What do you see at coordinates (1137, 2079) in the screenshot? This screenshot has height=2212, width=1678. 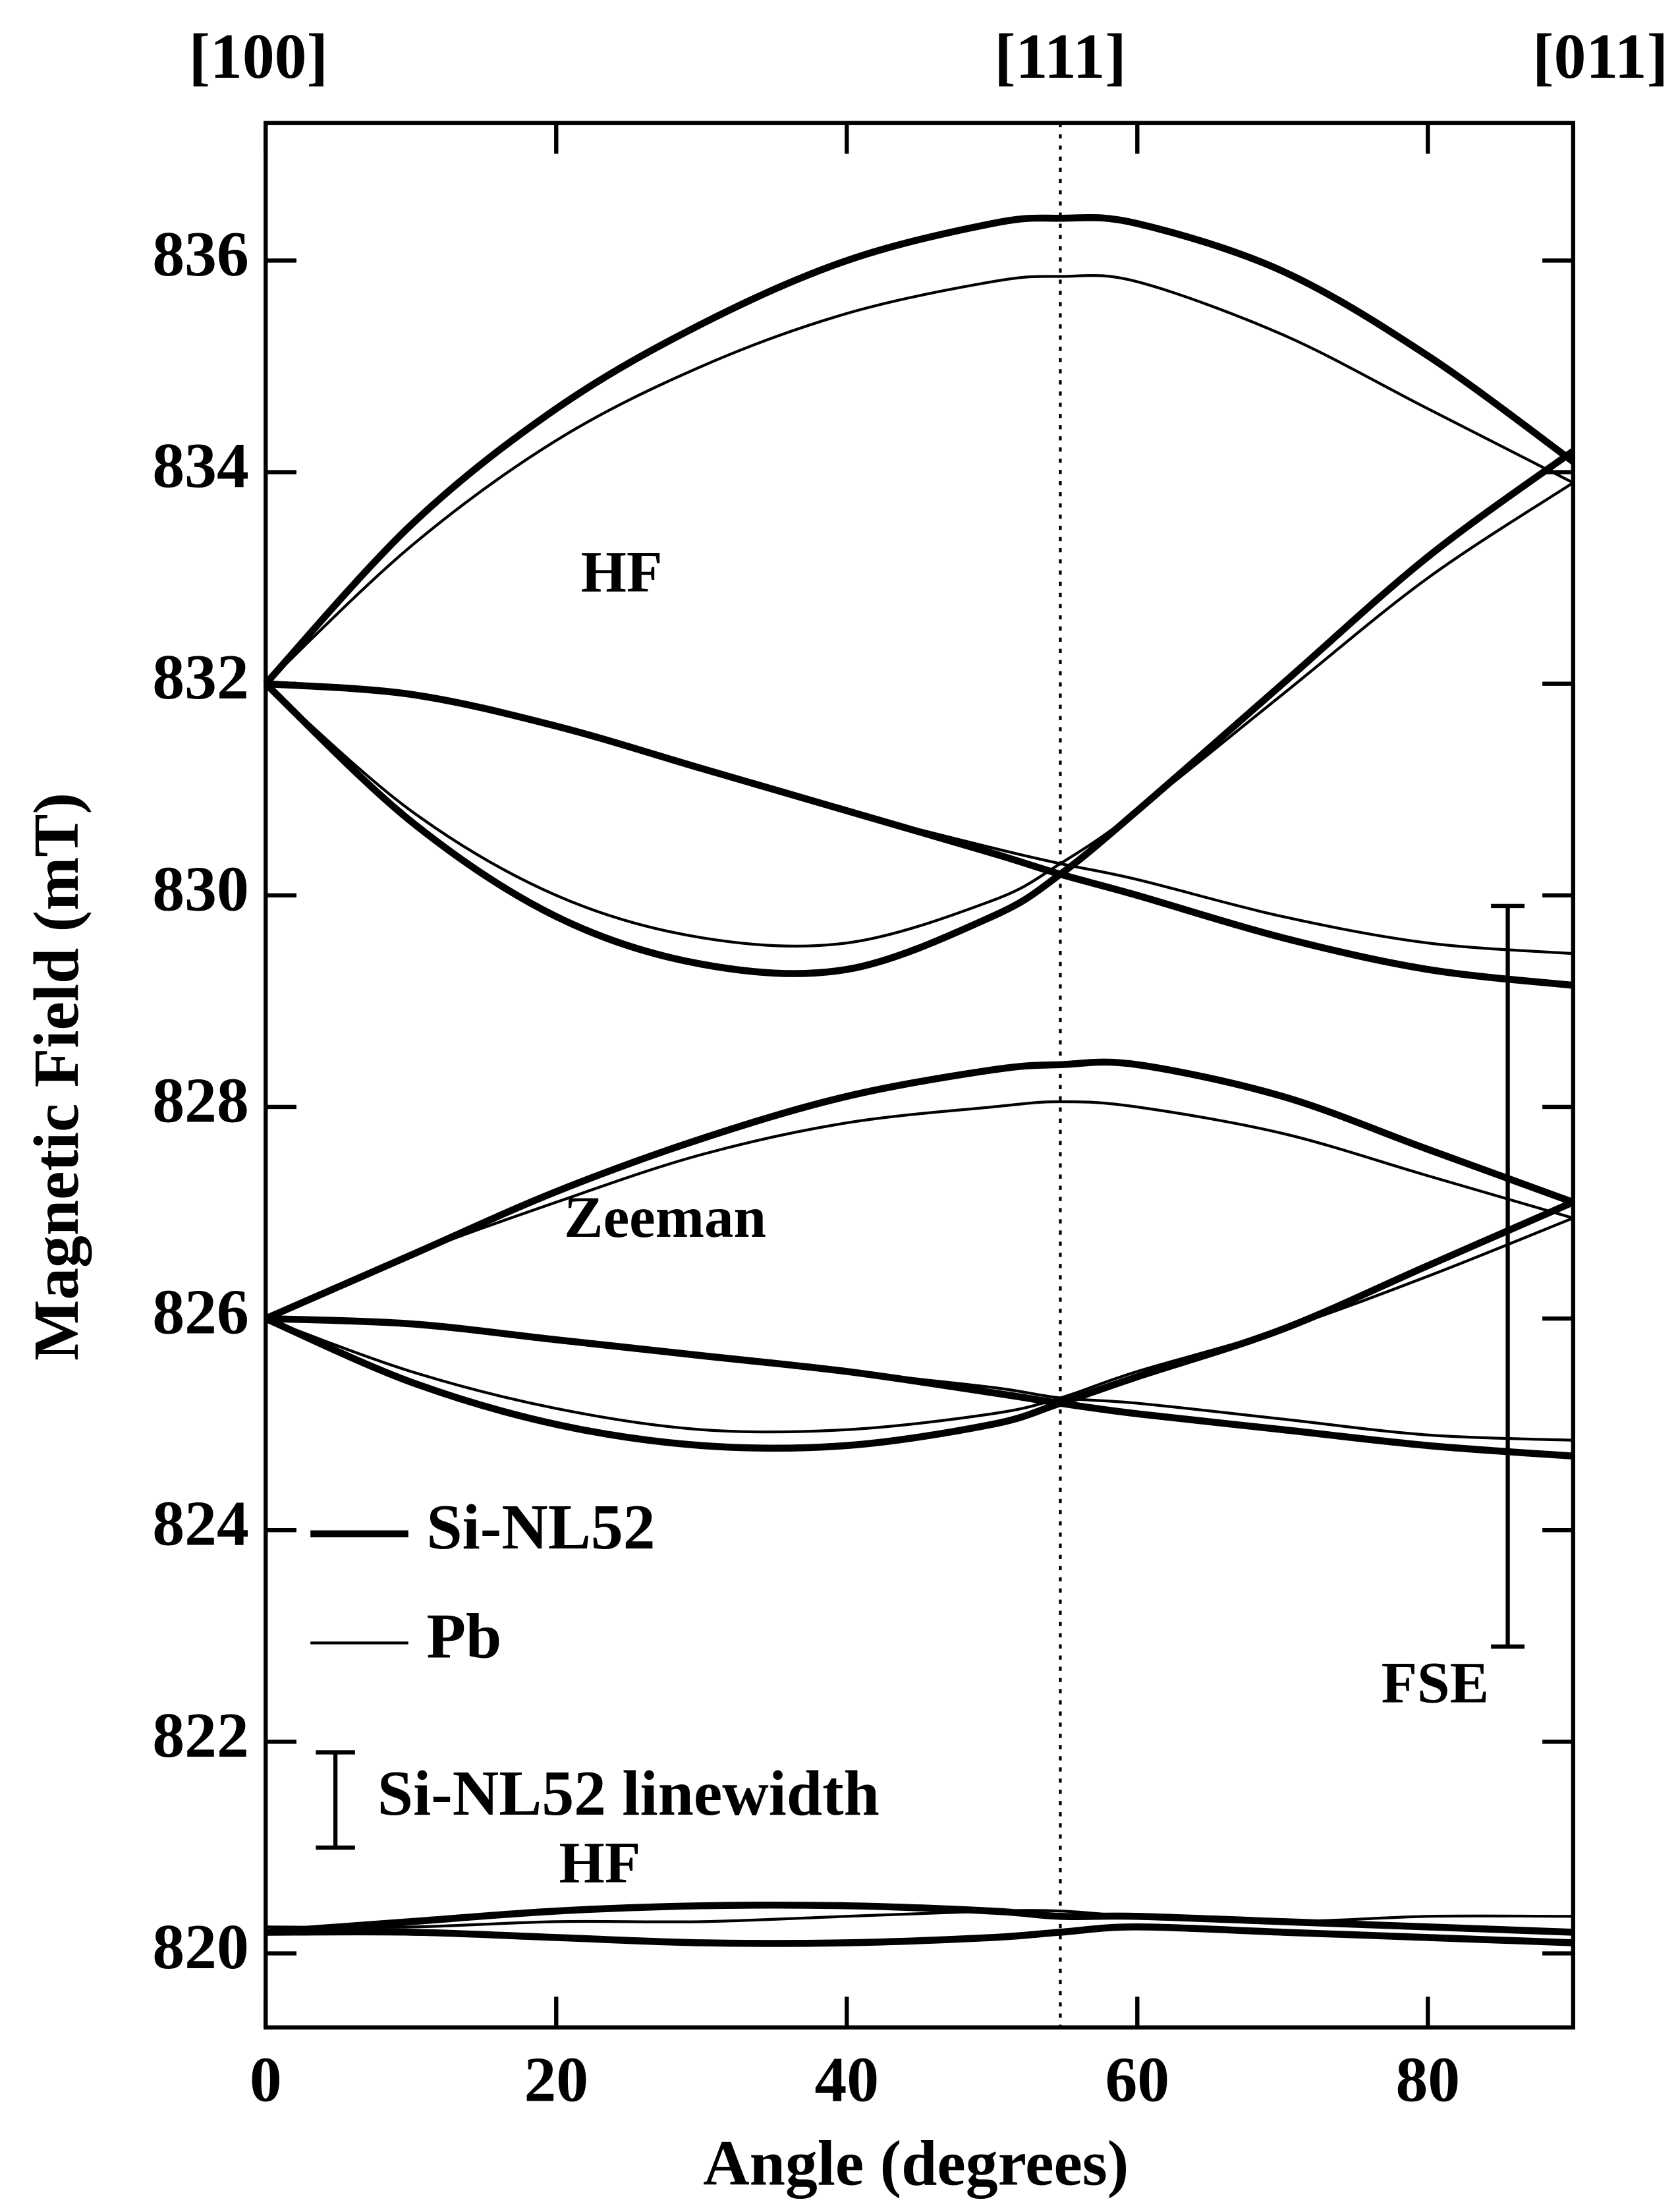 I see `x-tick-label: 60` at bounding box center [1137, 2079].